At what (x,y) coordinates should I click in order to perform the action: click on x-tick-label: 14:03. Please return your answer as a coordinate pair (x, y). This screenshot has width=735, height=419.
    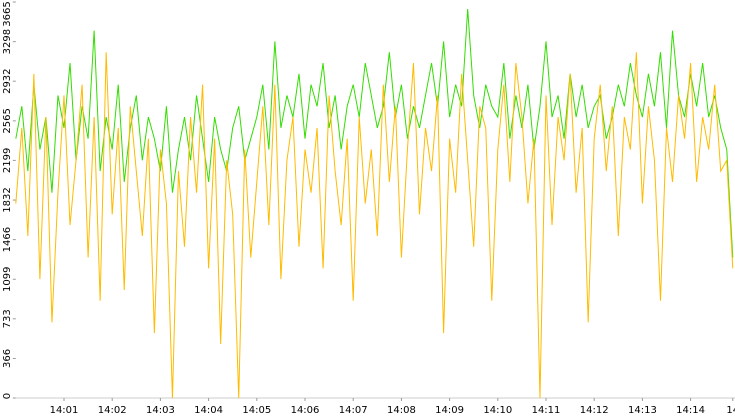
    Looking at the image, I should click on (160, 410).